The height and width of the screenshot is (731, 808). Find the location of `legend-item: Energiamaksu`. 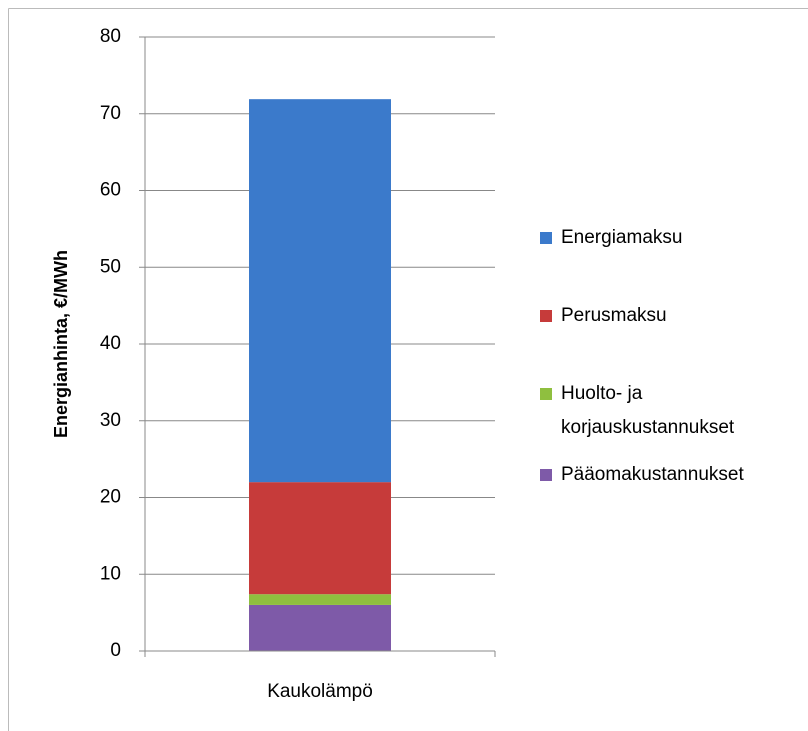

legend-item: Energiamaksu is located at coordinates (671, 238).